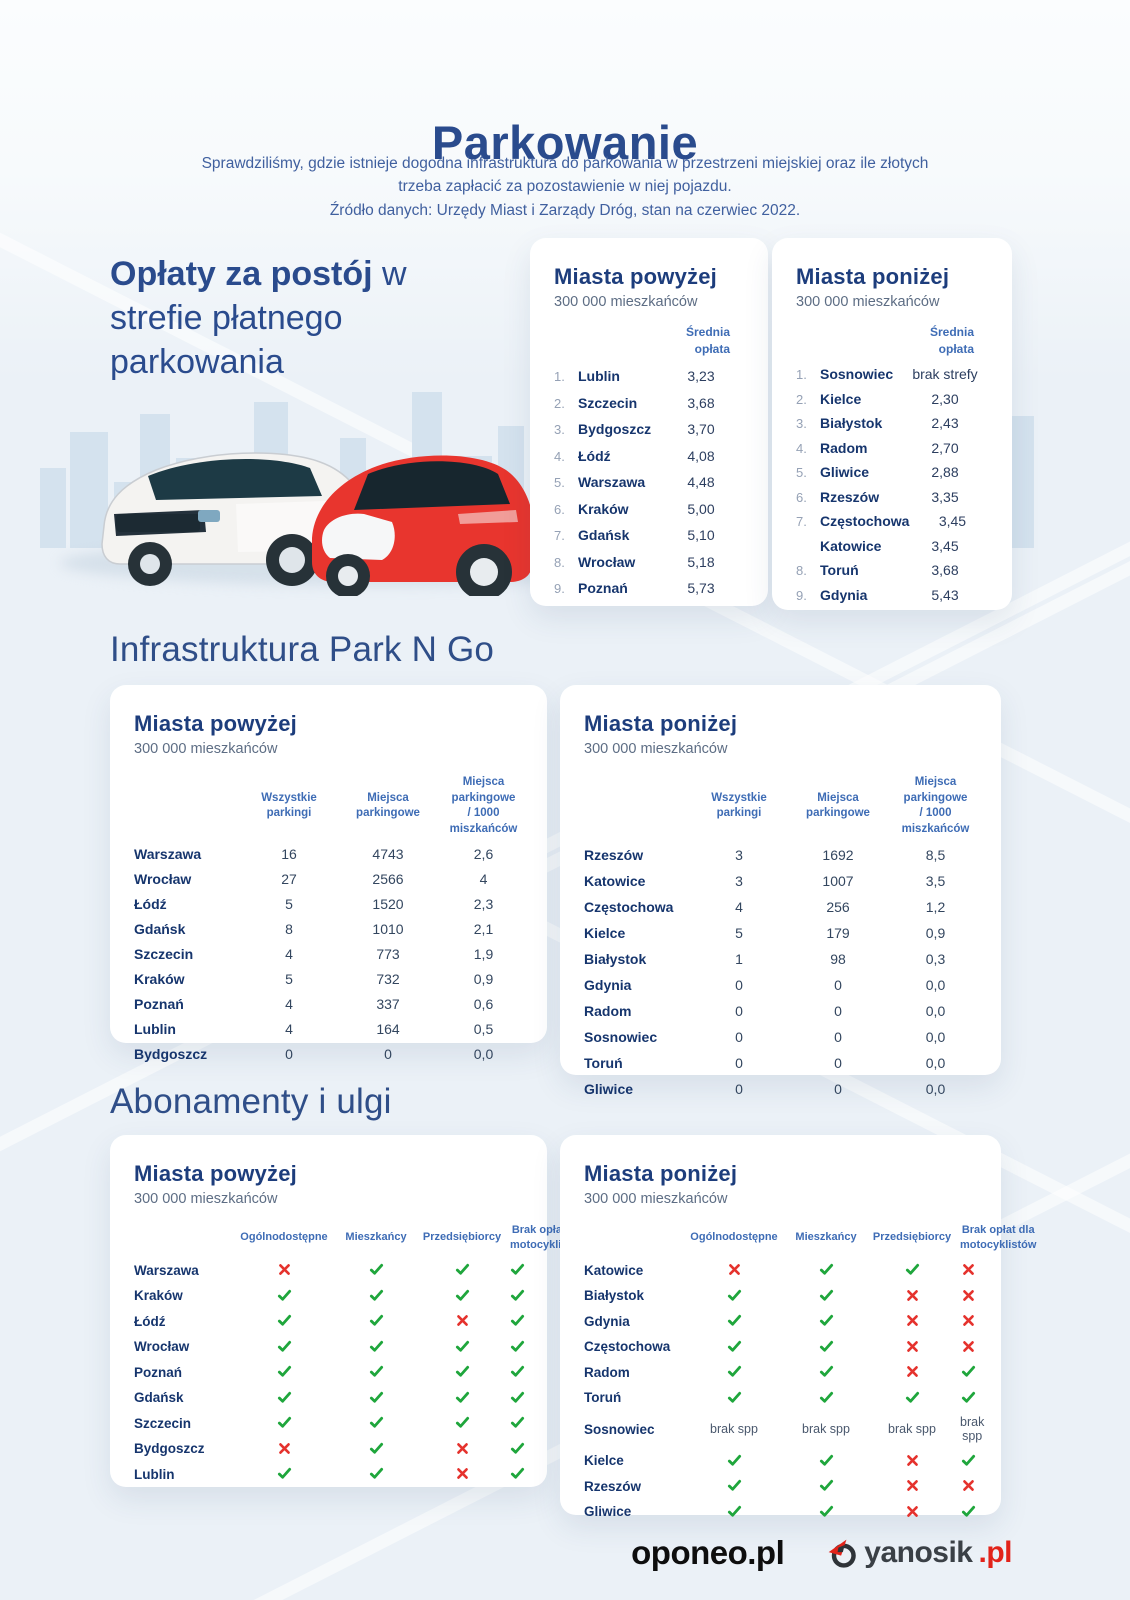 The image size is (1130, 1600). I want to click on city-name: Łódź, so click(150, 904).